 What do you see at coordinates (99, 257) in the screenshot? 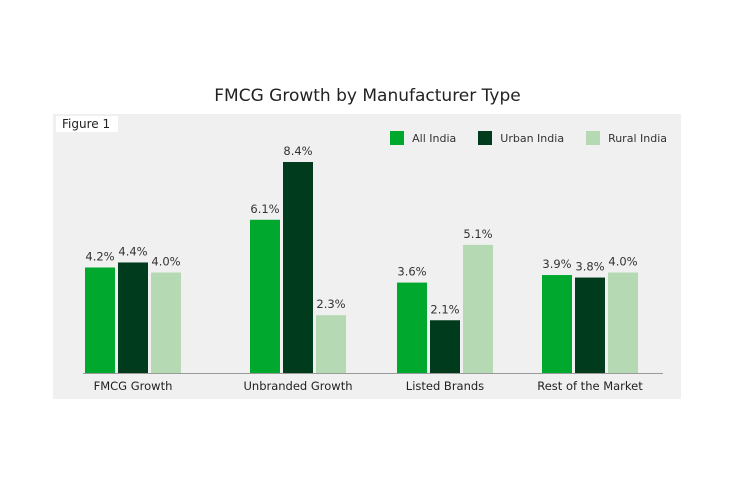
I see `data-label: 4.2%` at bounding box center [99, 257].